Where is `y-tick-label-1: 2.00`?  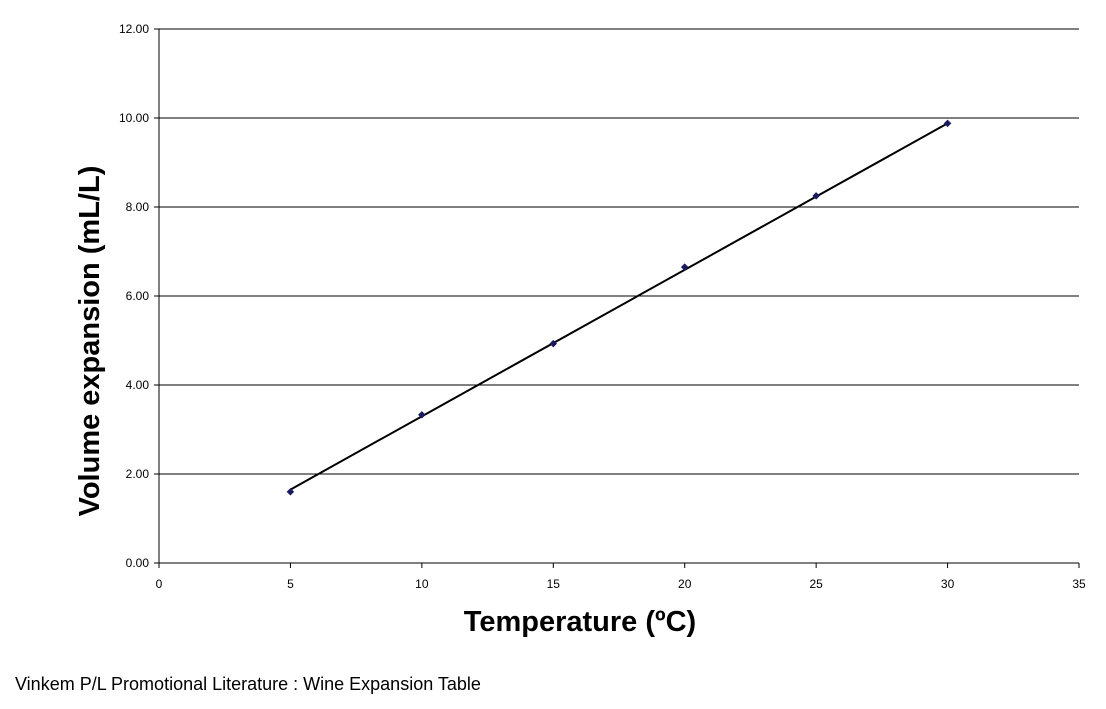
y-tick-label-1: 2.00 is located at coordinates (138, 474).